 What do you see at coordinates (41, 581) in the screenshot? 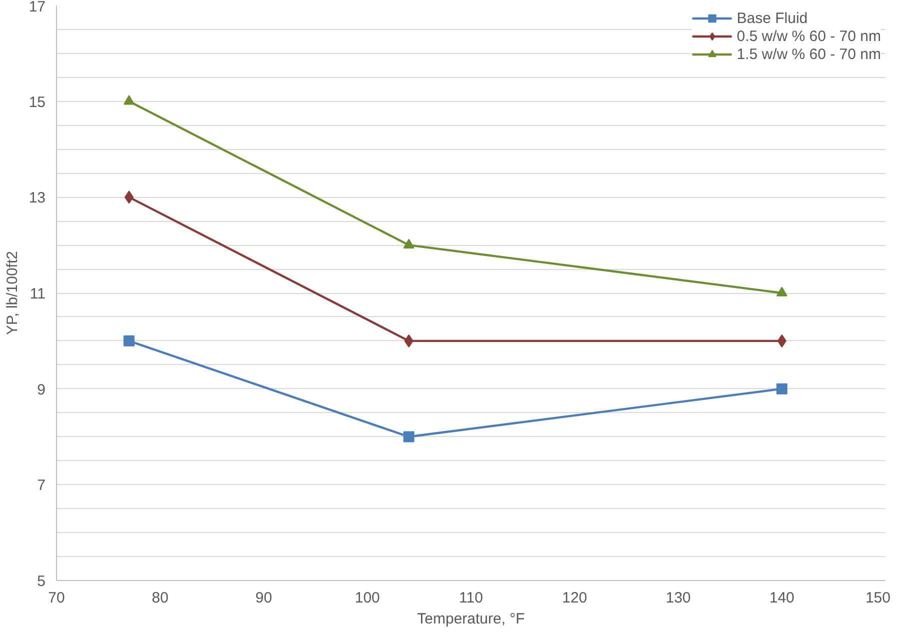
I see `y-tick-label: 5` at bounding box center [41, 581].